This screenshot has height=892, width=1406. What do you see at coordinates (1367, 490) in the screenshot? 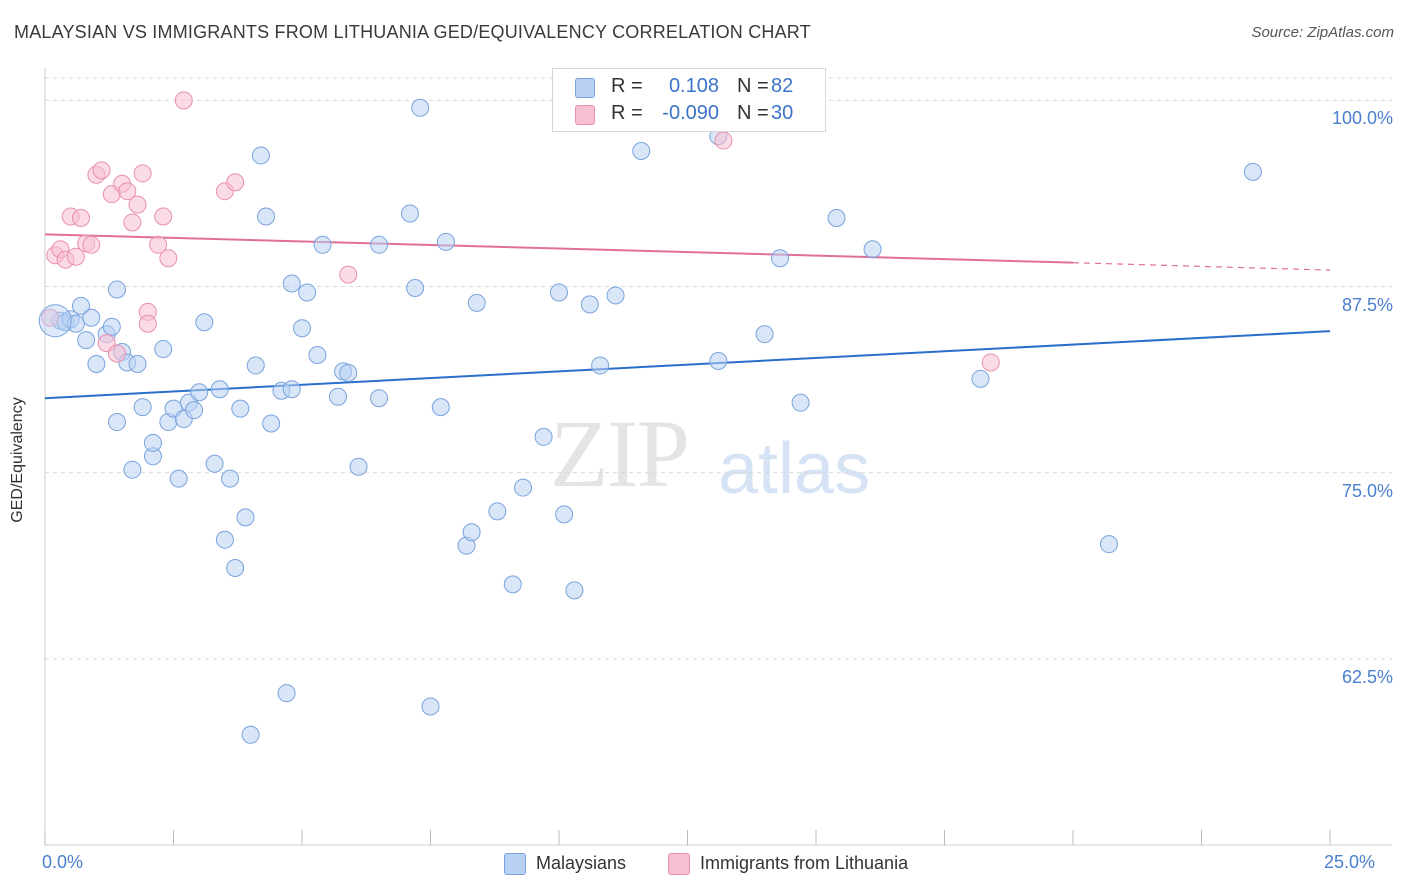
I see `y-tick-label: 75.0%` at bounding box center [1367, 490].